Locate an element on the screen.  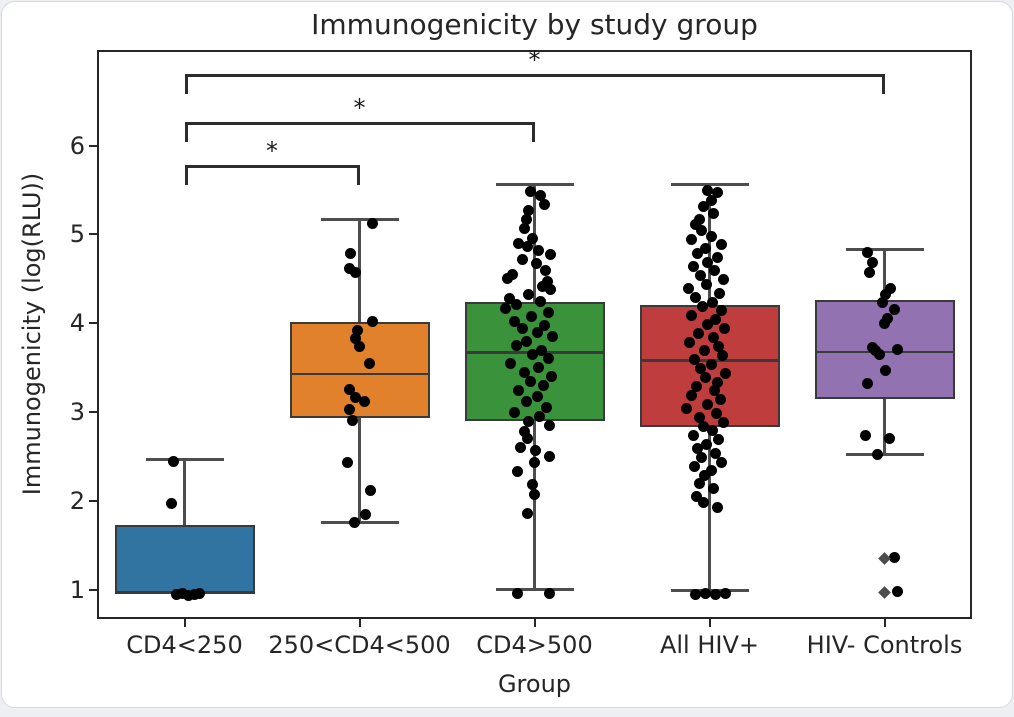
boxplot-box is located at coordinates (184, 559).